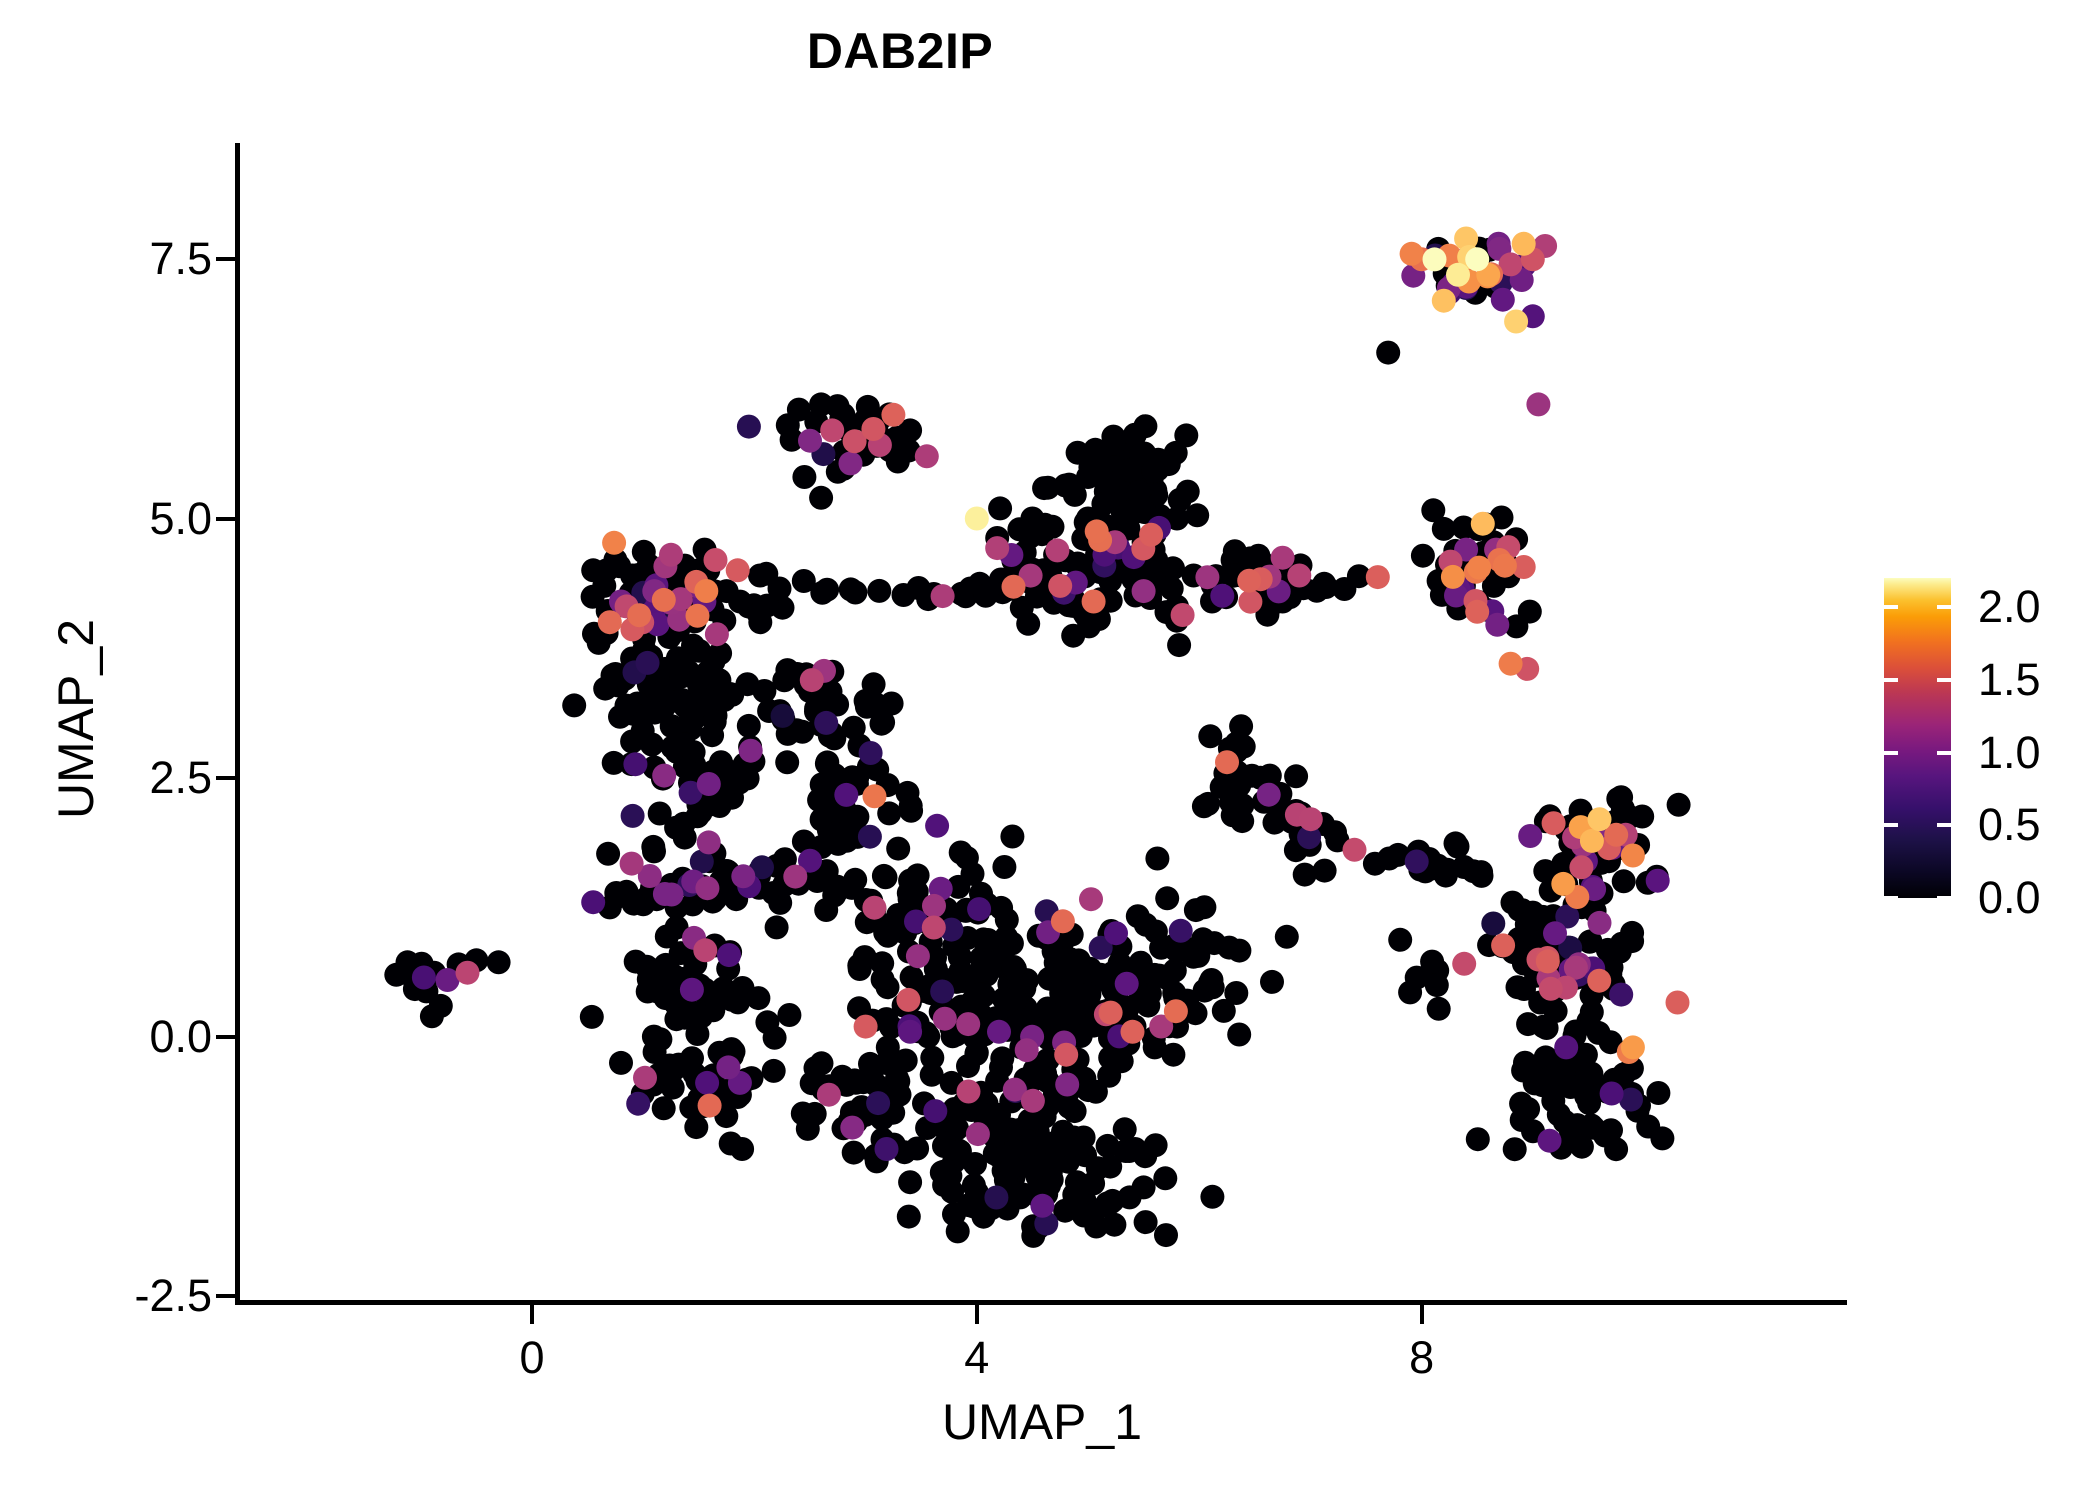 The image size is (2100, 1500). I want to click on y-axis-title: UMAP_2, so click(76, 719).